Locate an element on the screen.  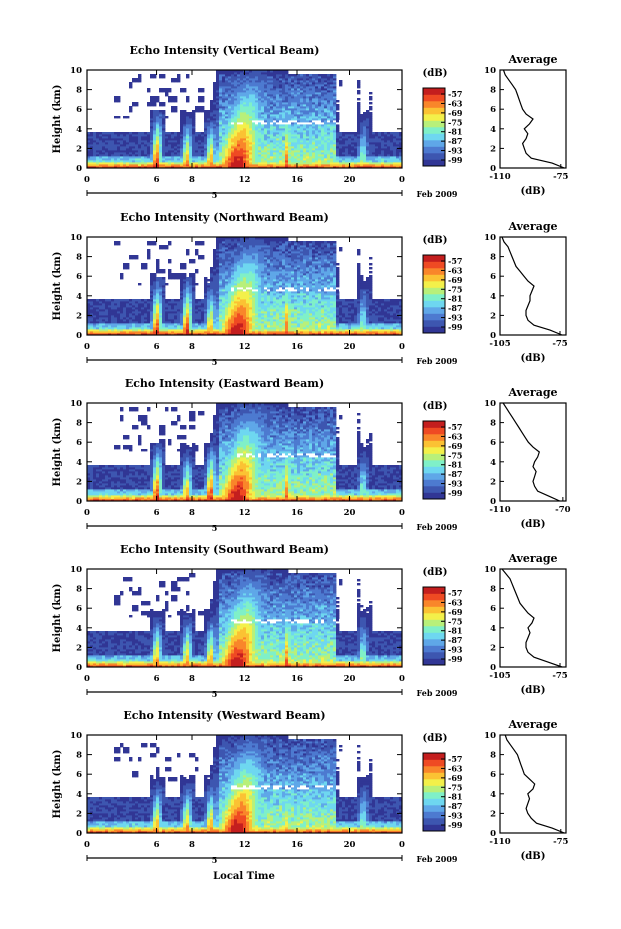
y-axis-label: Height (km) is located at coordinates (57, 119).